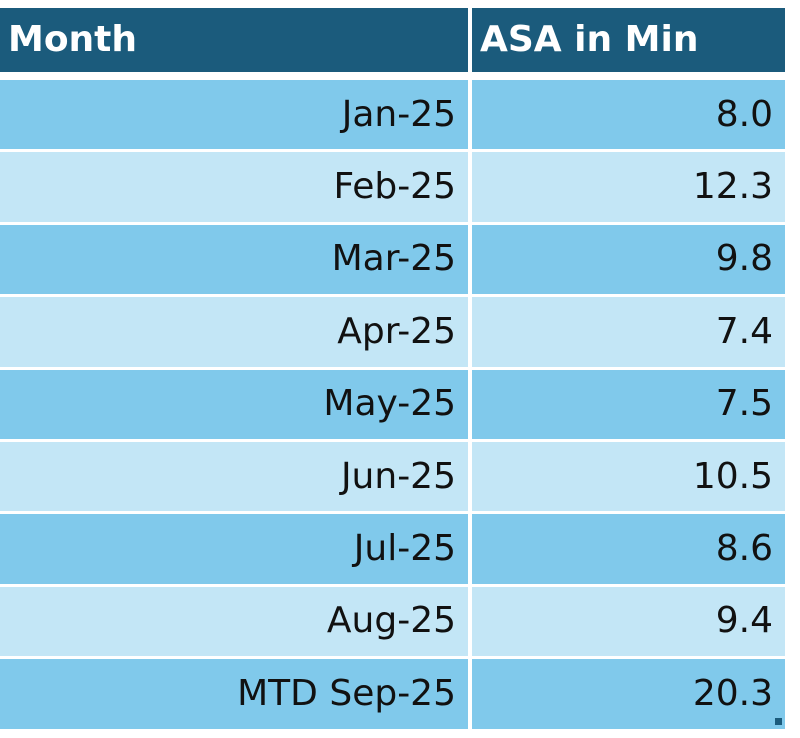 The height and width of the screenshot is (738, 800). What do you see at coordinates (234, 621) in the screenshot?
I see `month-cell: Aug-25` at bounding box center [234, 621].